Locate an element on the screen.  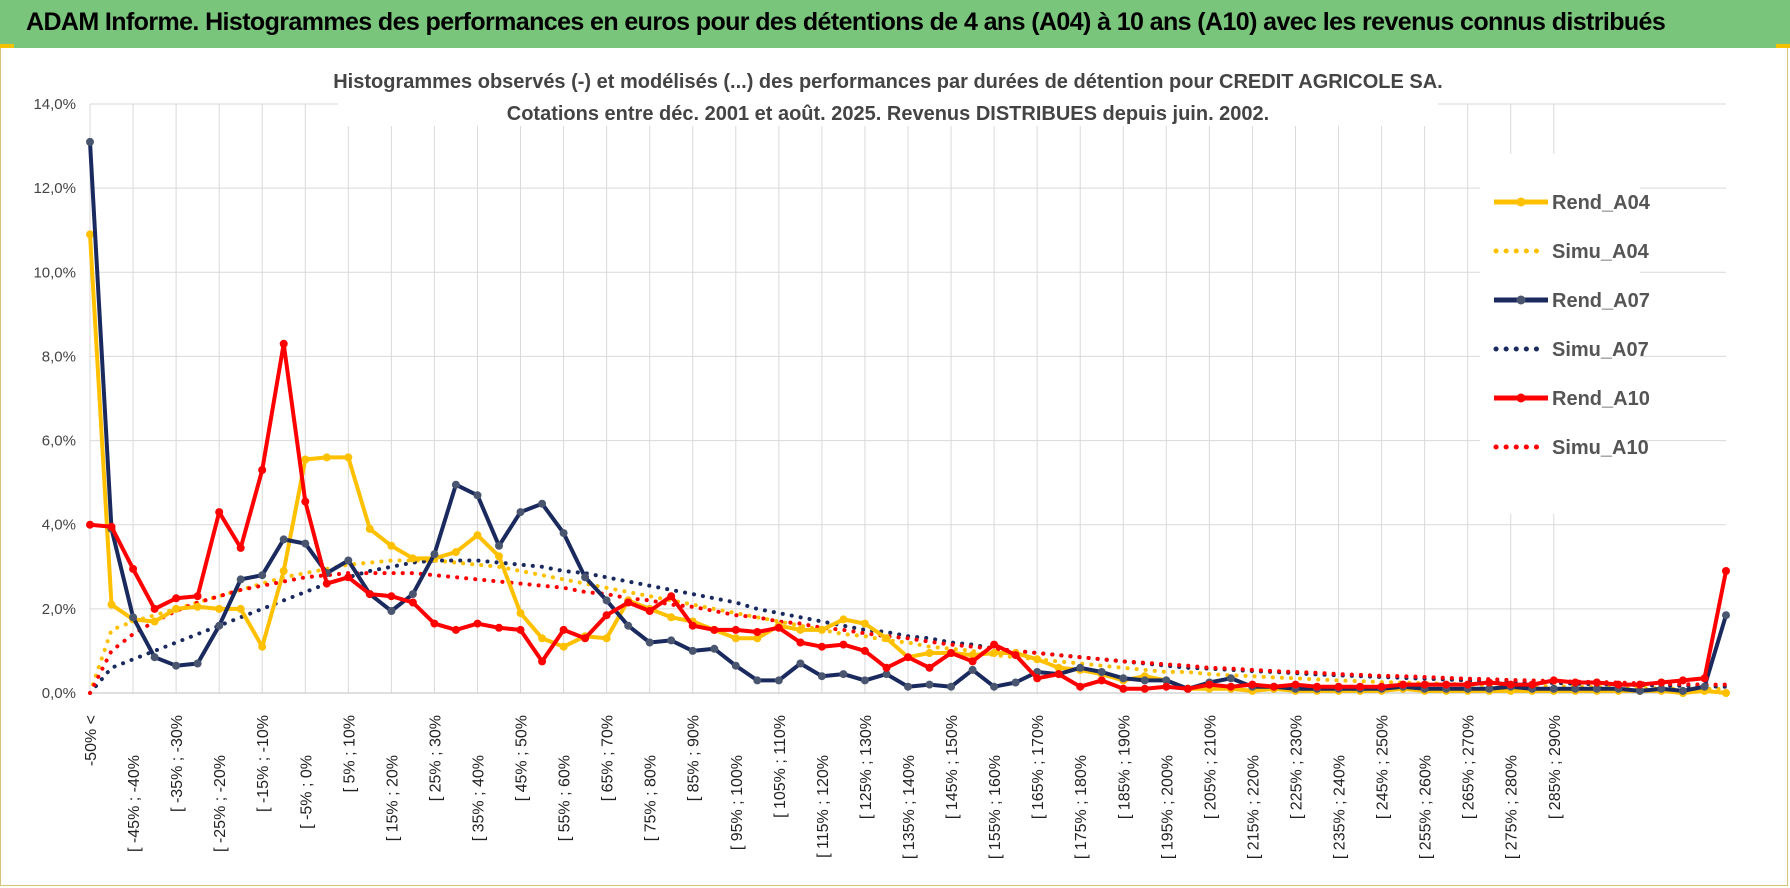
legend-background is located at coordinates (1560, 334).